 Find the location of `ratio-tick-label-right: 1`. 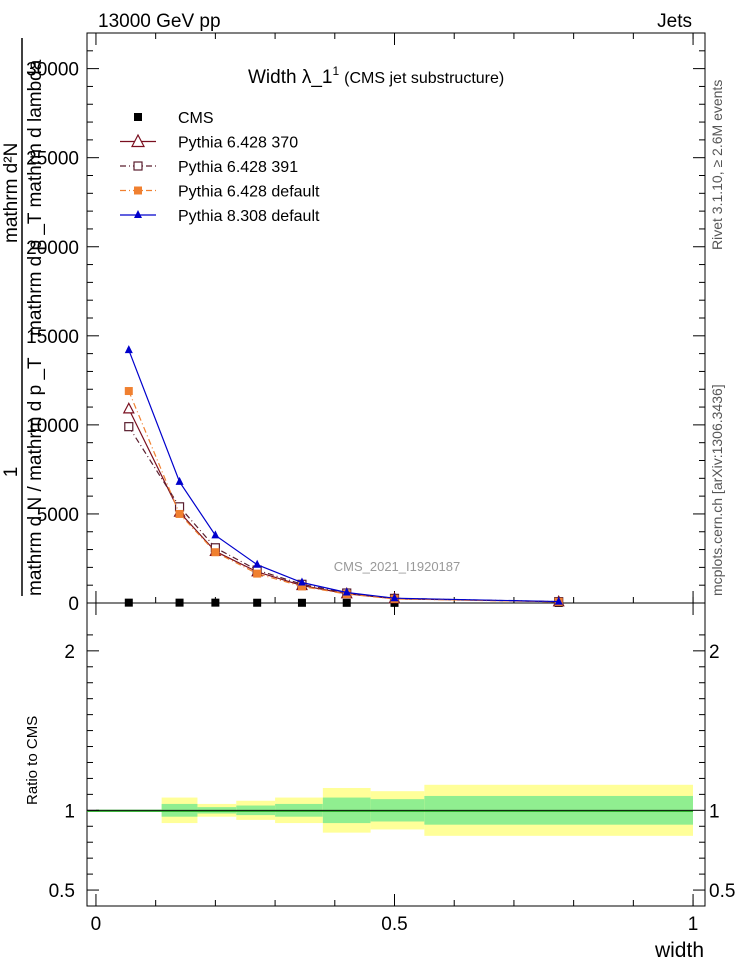

ratio-tick-label-right: 1 is located at coordinates (714, 811).